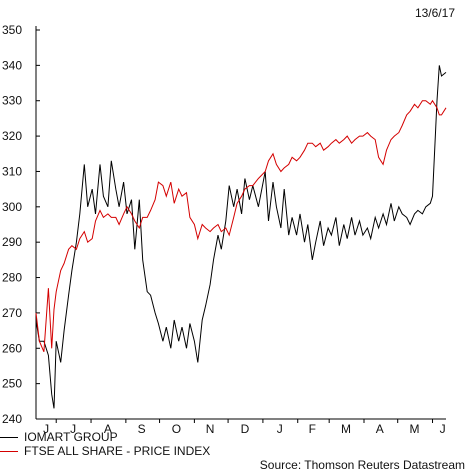 The image size is (475, 476). Describe the element at coordinates (12, 30) in the screenshot. I see `y-tick-label: 350` at that location.